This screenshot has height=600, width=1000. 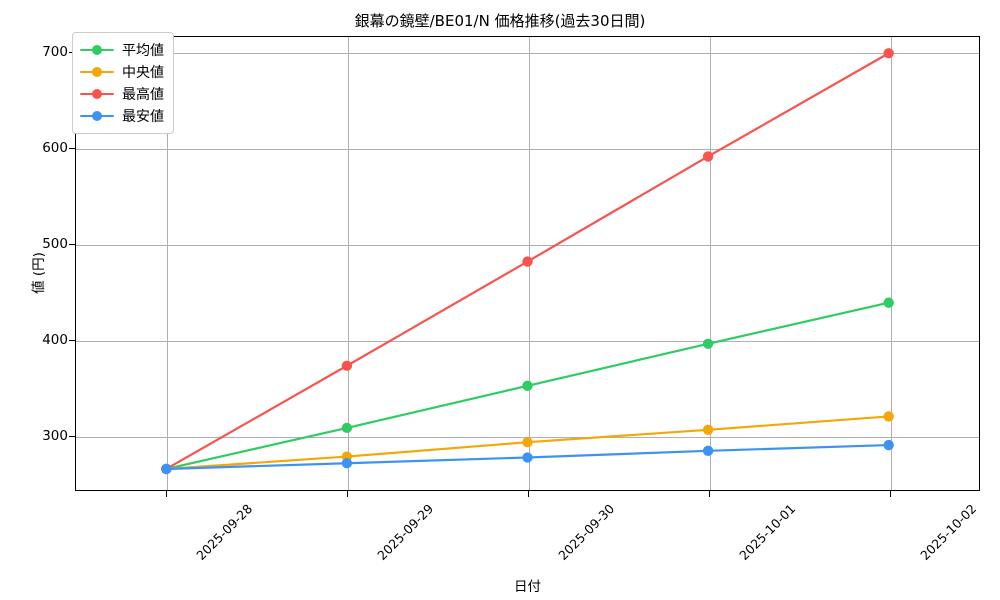 What do you see at coordinates (947, 532) in the screenshot?
I see `x-tick-label: 2025-10-02` at bounding box center [947, 532].